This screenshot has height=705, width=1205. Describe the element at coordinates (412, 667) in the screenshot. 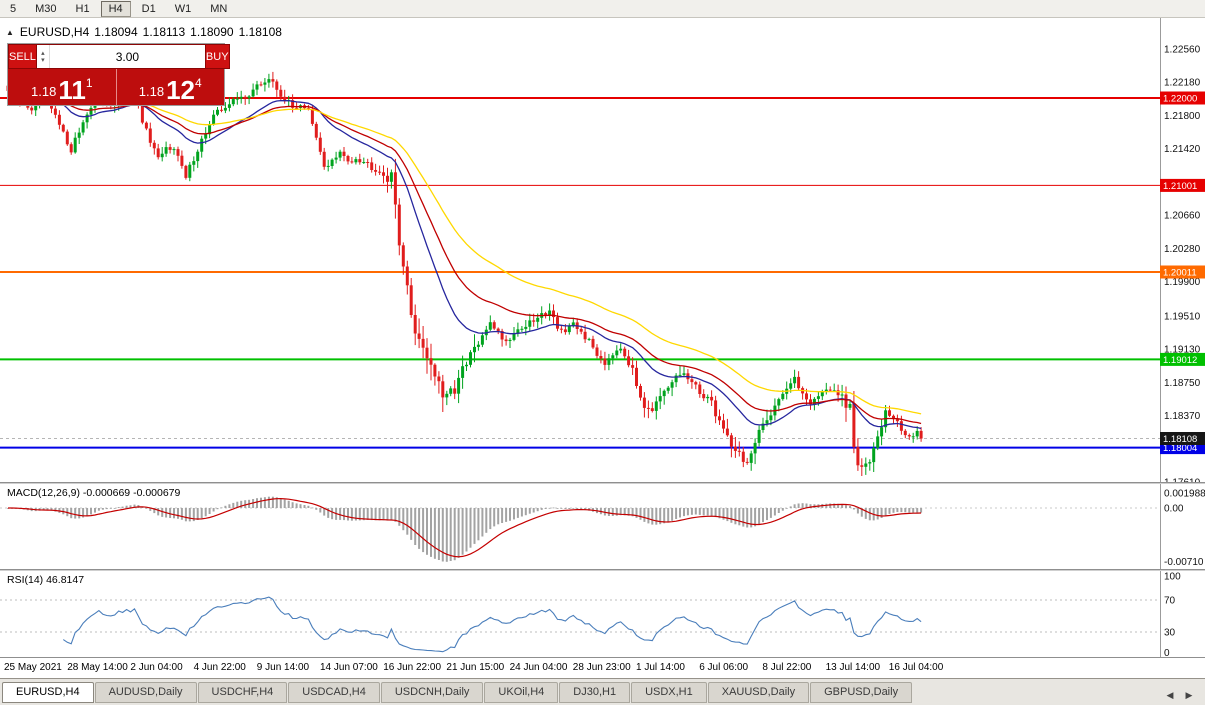

I see `time-axis-label: 16 Jun 22:00` at that location.